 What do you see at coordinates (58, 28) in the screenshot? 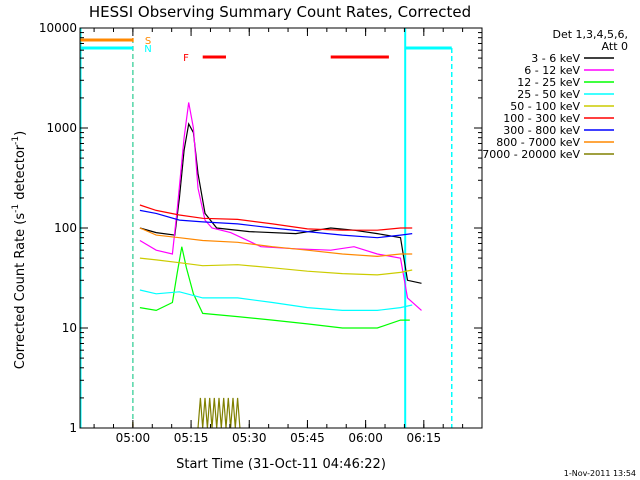
I see `y-tick-label-4: 10000` at bounding box center [58, 28].